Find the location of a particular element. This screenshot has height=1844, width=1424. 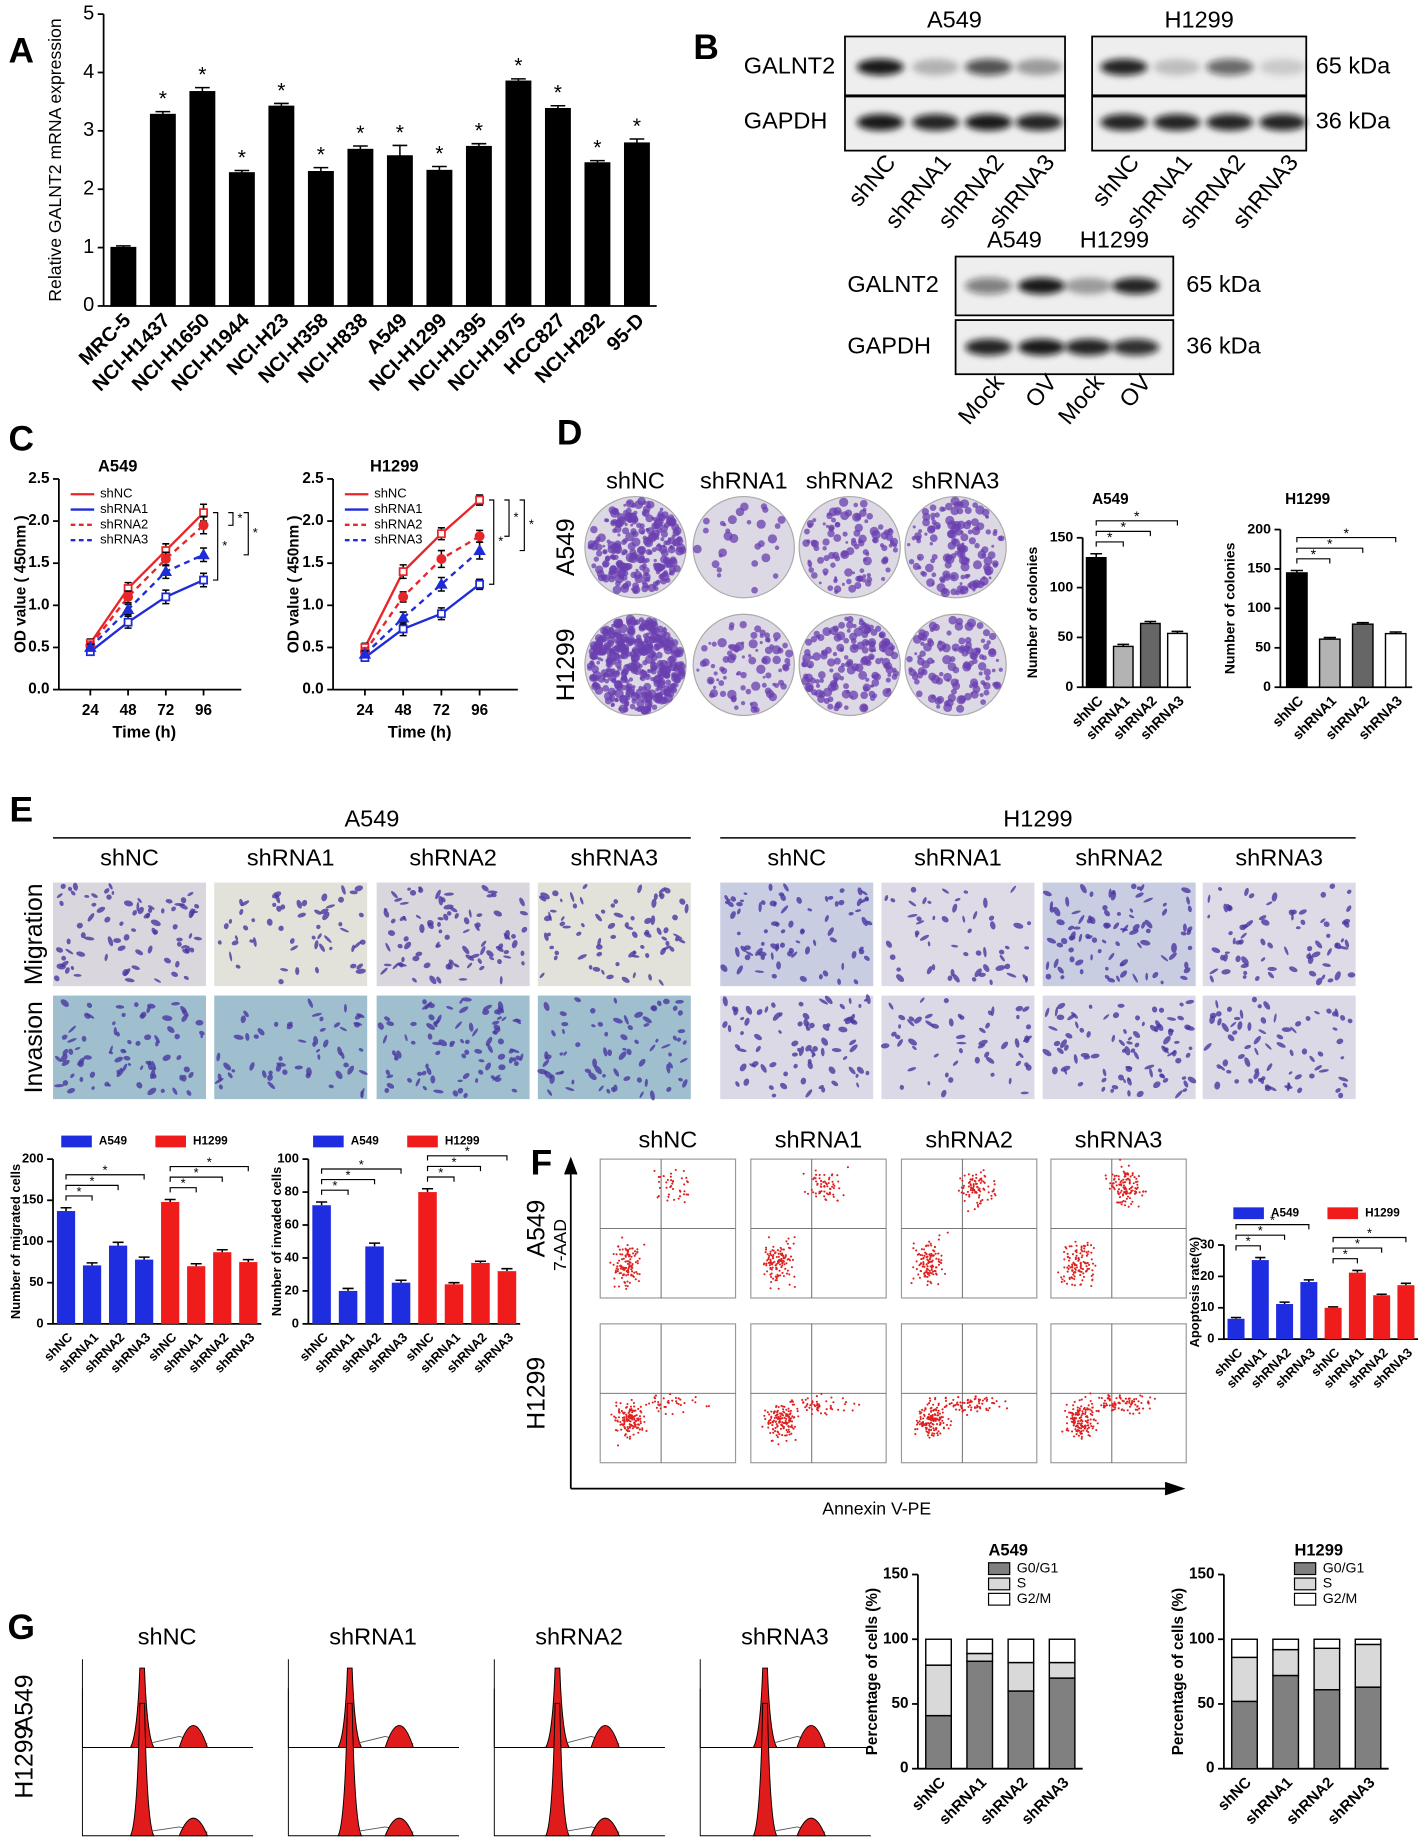

legend-swatch is located at coordinates (1305, 1599).